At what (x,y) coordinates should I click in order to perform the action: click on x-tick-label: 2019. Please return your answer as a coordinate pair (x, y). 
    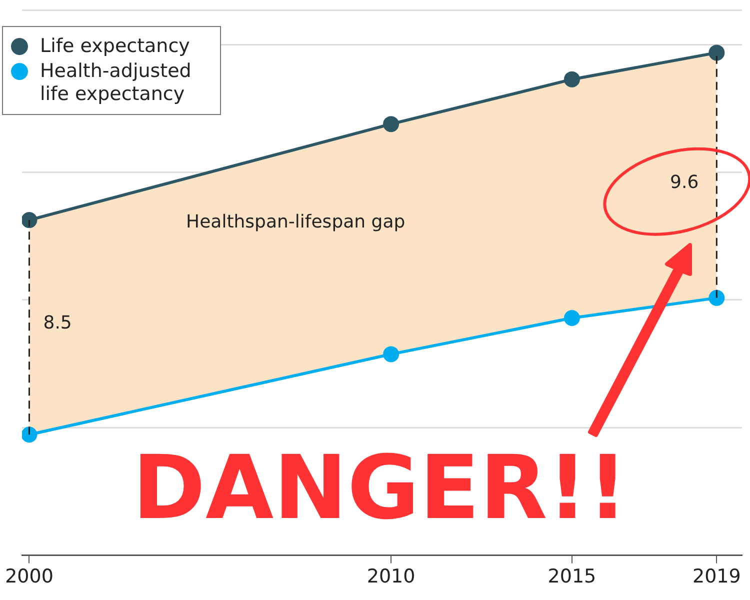
    Looking at the image, I should click on (716, 577).